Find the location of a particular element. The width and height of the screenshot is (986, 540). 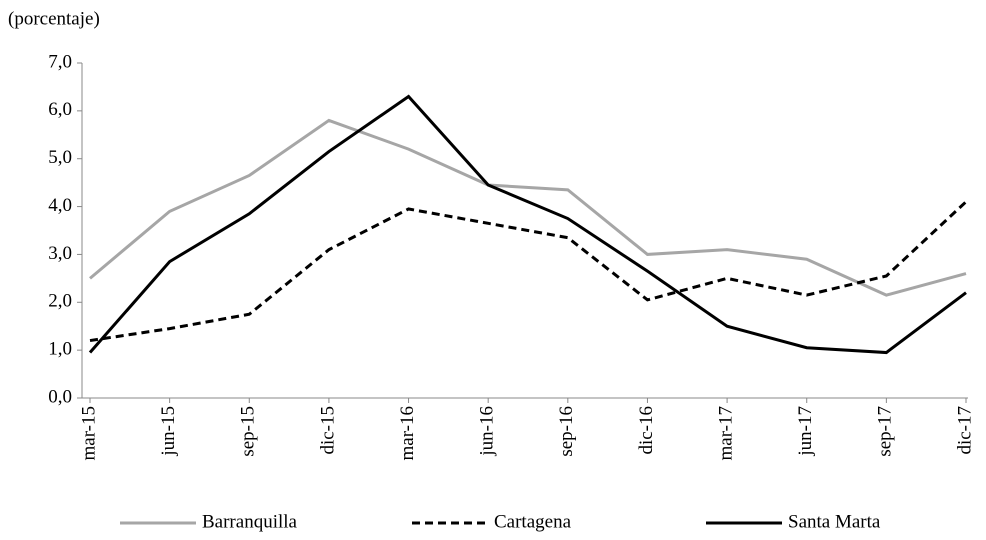

x-tick-label: dic-16 is located at coordinates (646, 430).